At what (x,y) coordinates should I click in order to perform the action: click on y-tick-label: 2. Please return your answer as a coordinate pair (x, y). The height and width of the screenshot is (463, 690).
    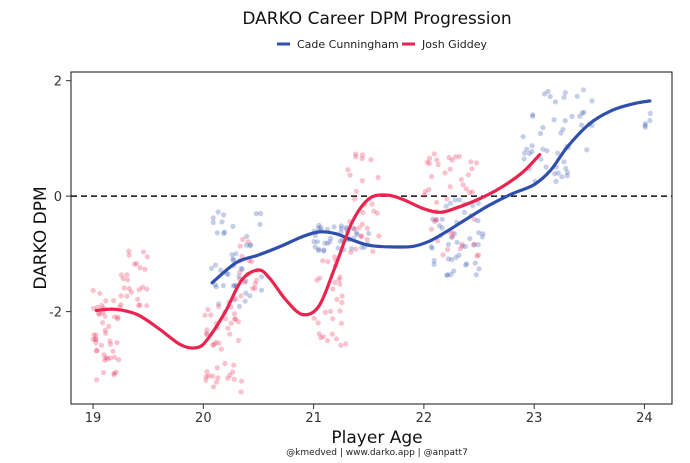
    Looking at the image, I should click on (58, 82).